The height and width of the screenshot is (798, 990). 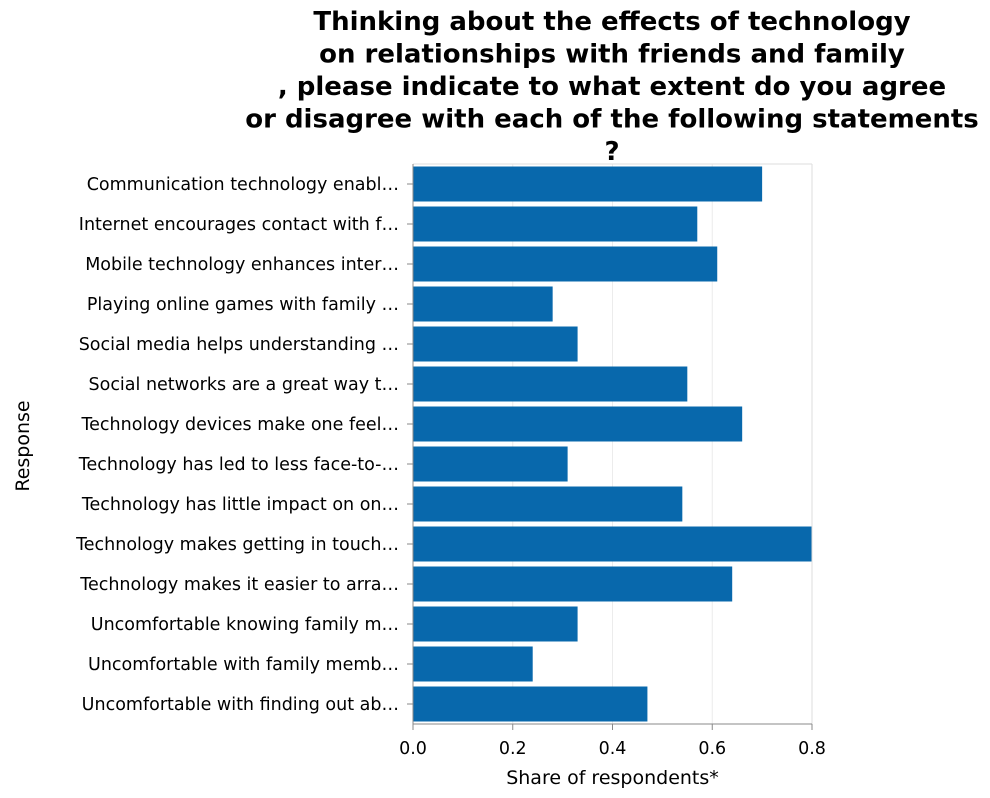 I want to click on chart-title-line: on relationships with friends and family, so click(x=612, y=55).